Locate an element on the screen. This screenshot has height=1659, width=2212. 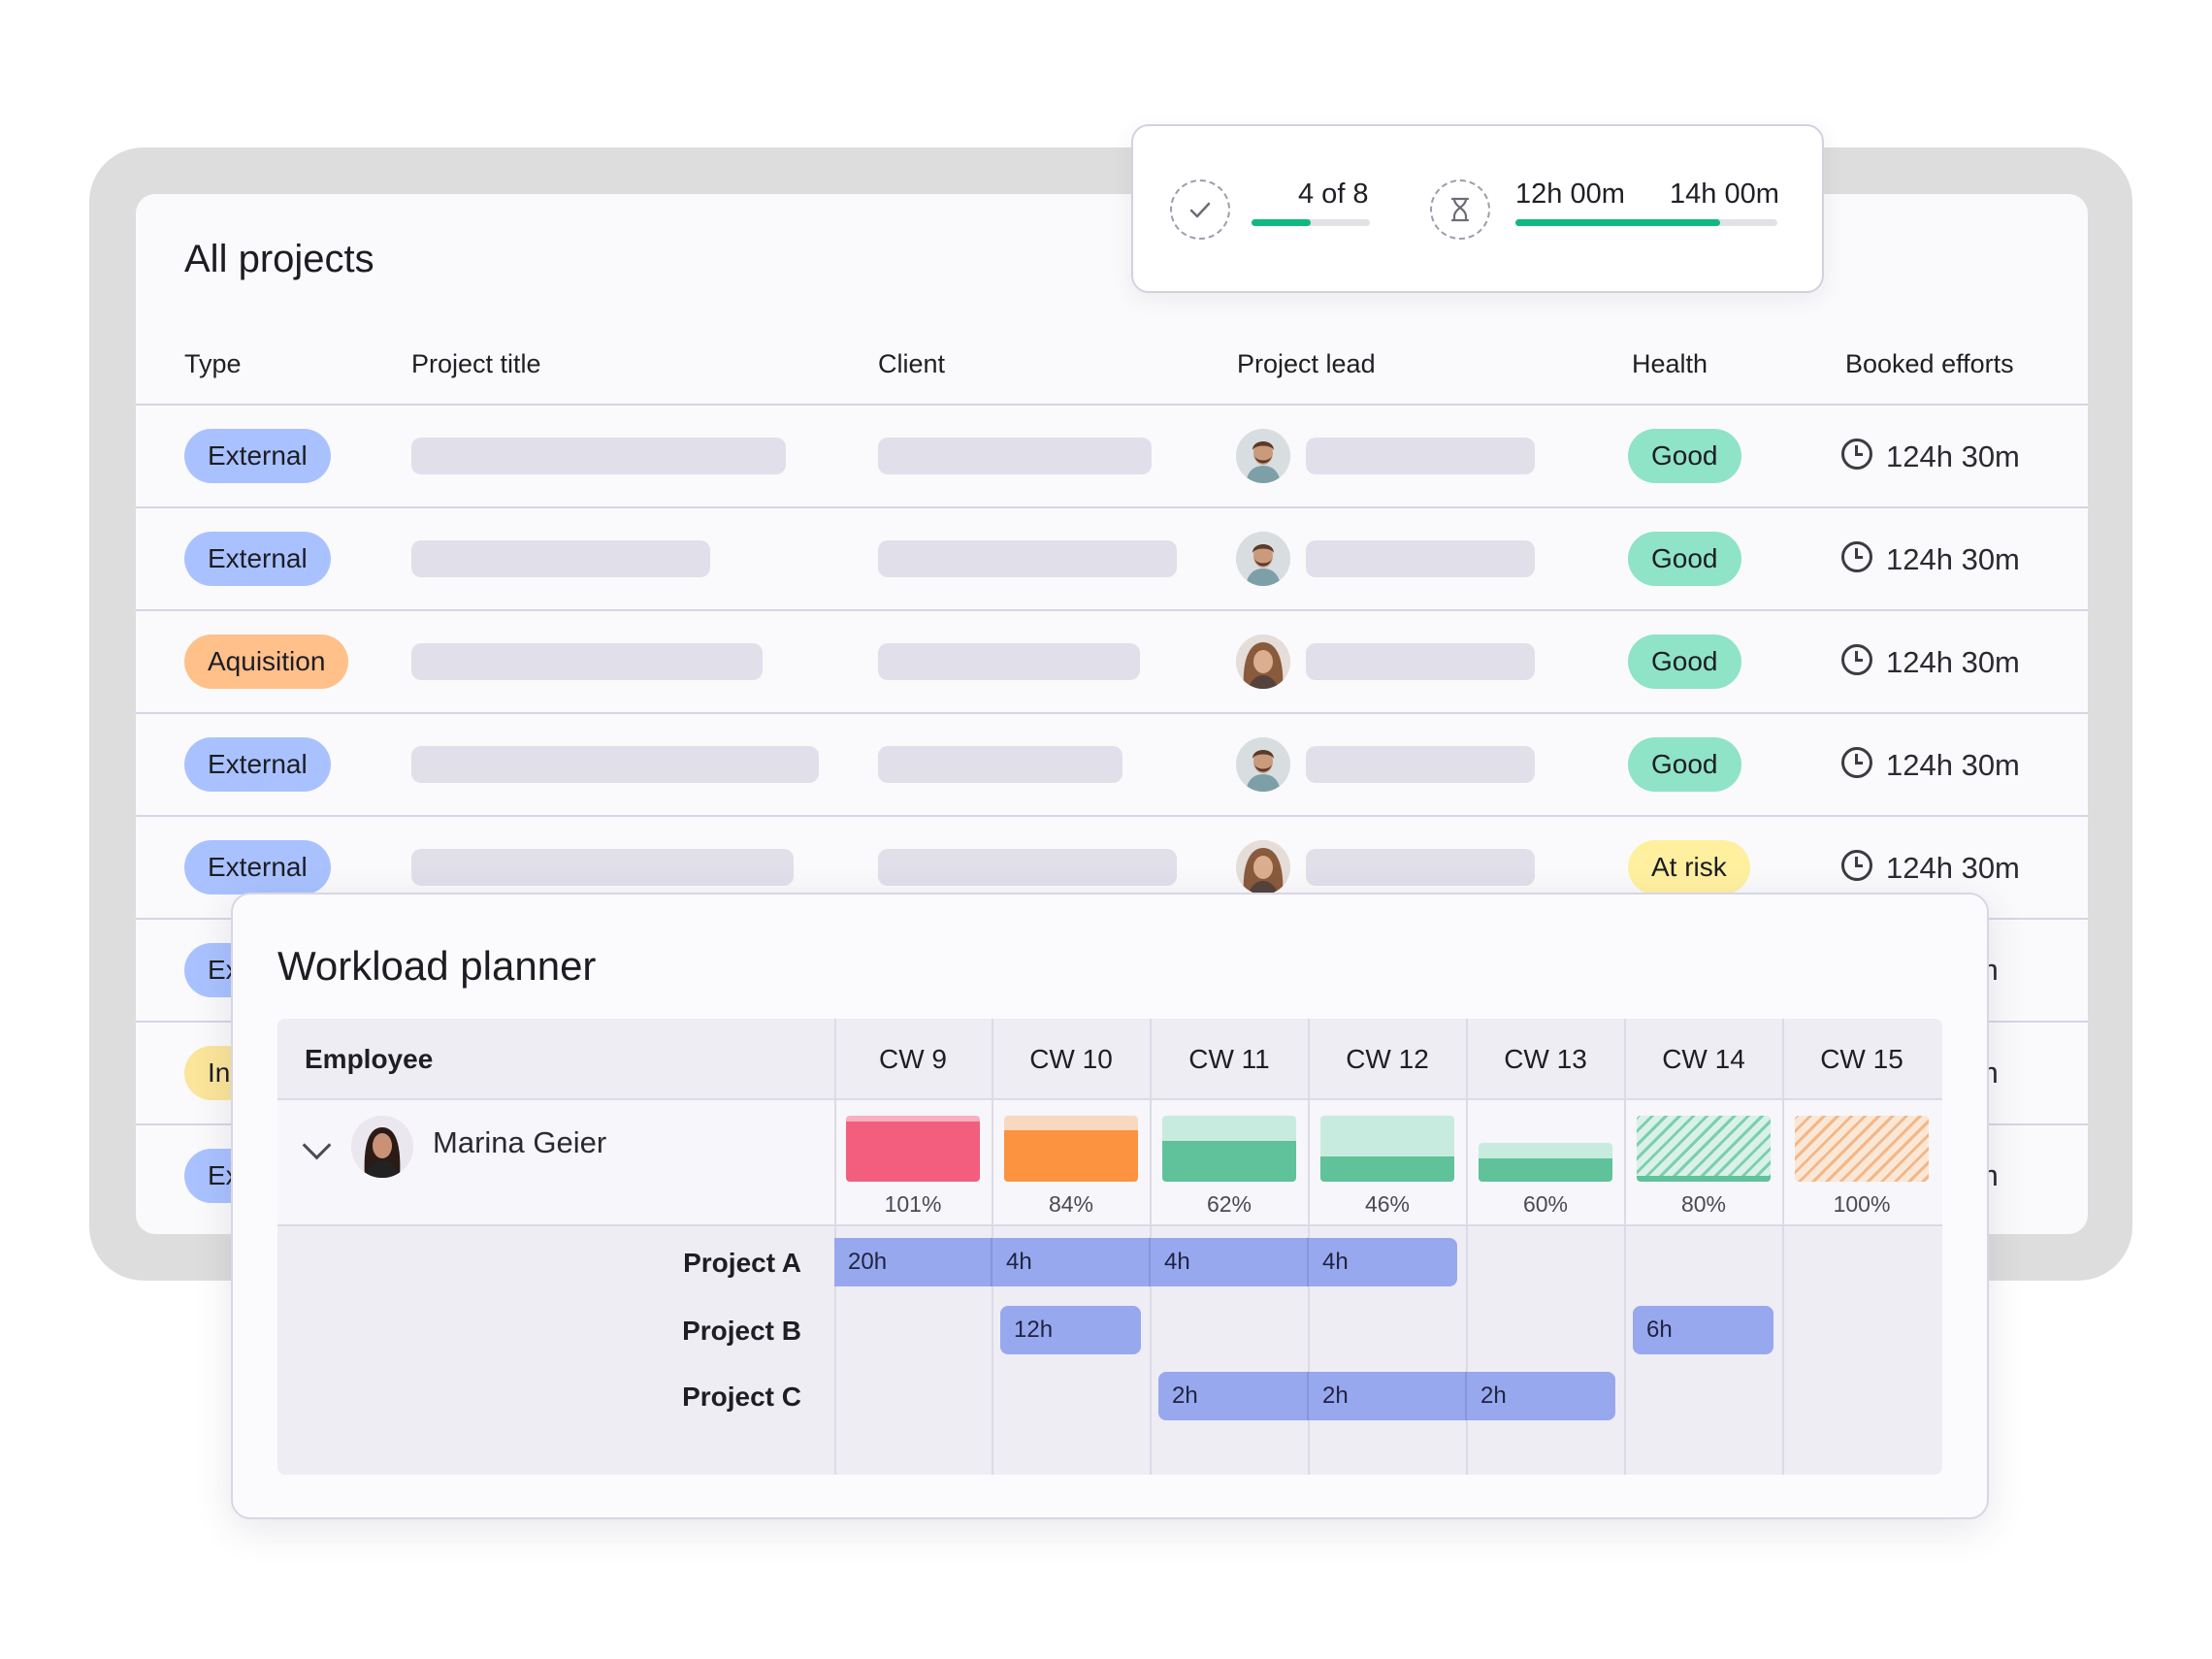
header-divider is located at coordinates (1109, 1099).